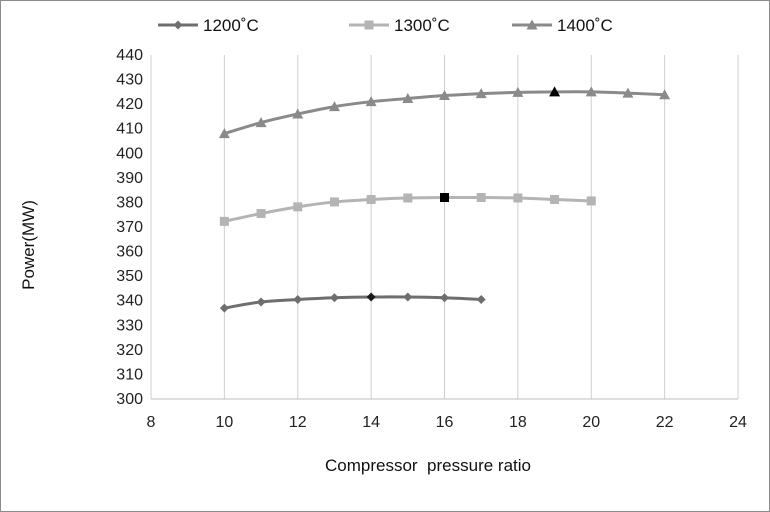 The image size is (770, 512). I want to click on y-tick-label: 380, so click(129, 202).